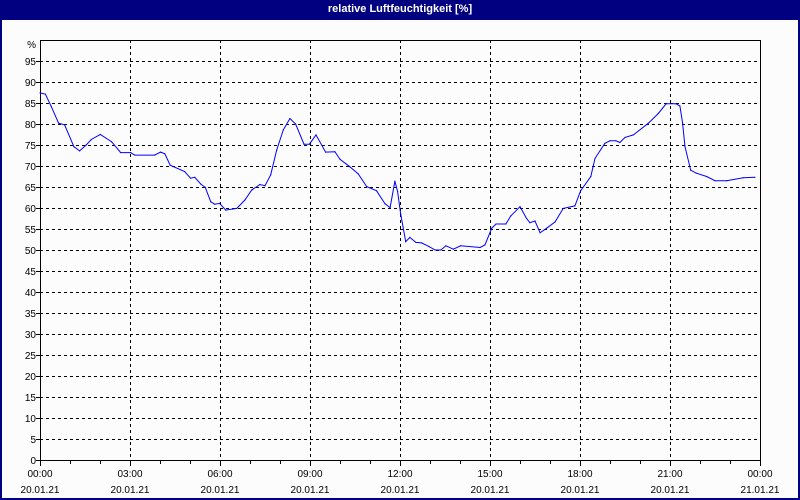 This screenshot has height=500, width=800. Describe the element at coordinates (31, 251) in the screenshot. I see `y-tick-label: 50` at that location.